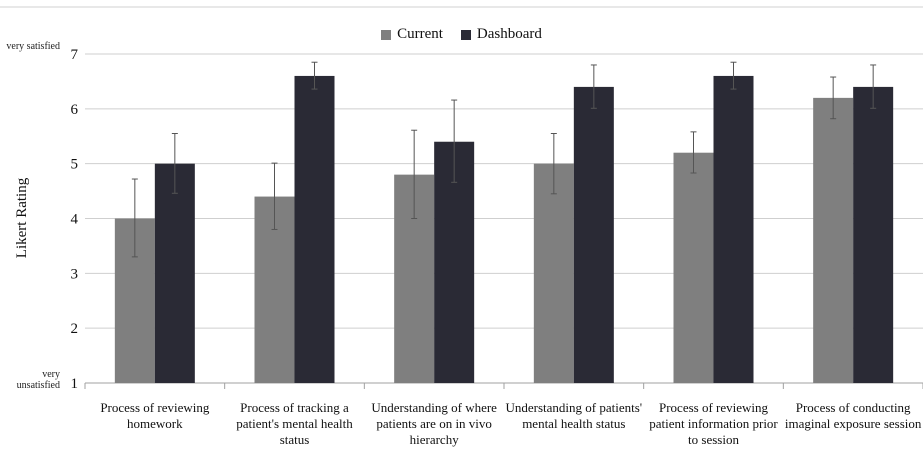 The width and height of the screenshot is (923, 453). Describe the element at coordinates (75, 55) in the screenshot. I see `y-tick-label-7: 7` at that location.